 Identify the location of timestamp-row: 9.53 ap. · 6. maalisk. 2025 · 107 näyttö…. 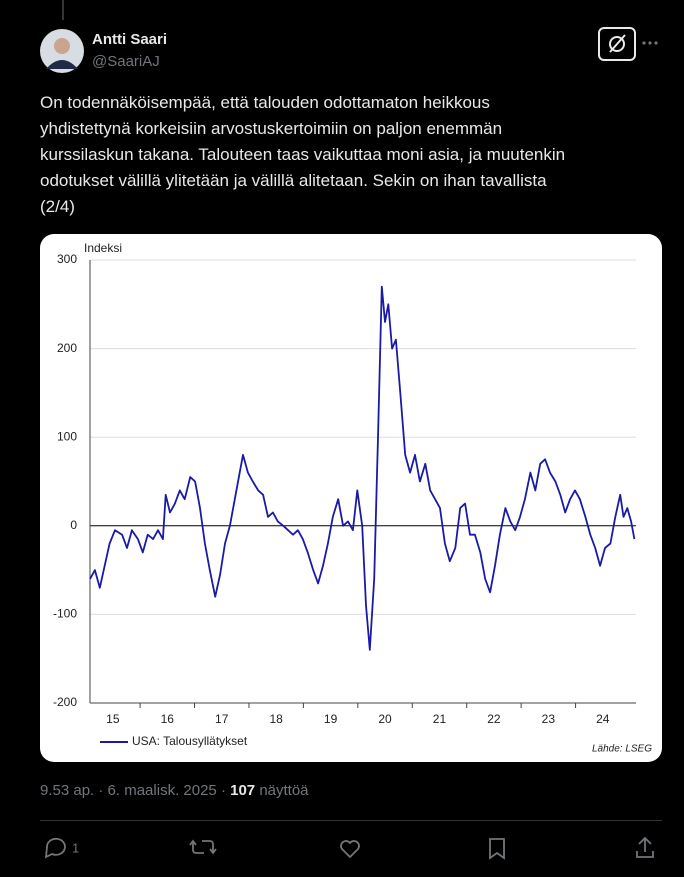
(174, 790).